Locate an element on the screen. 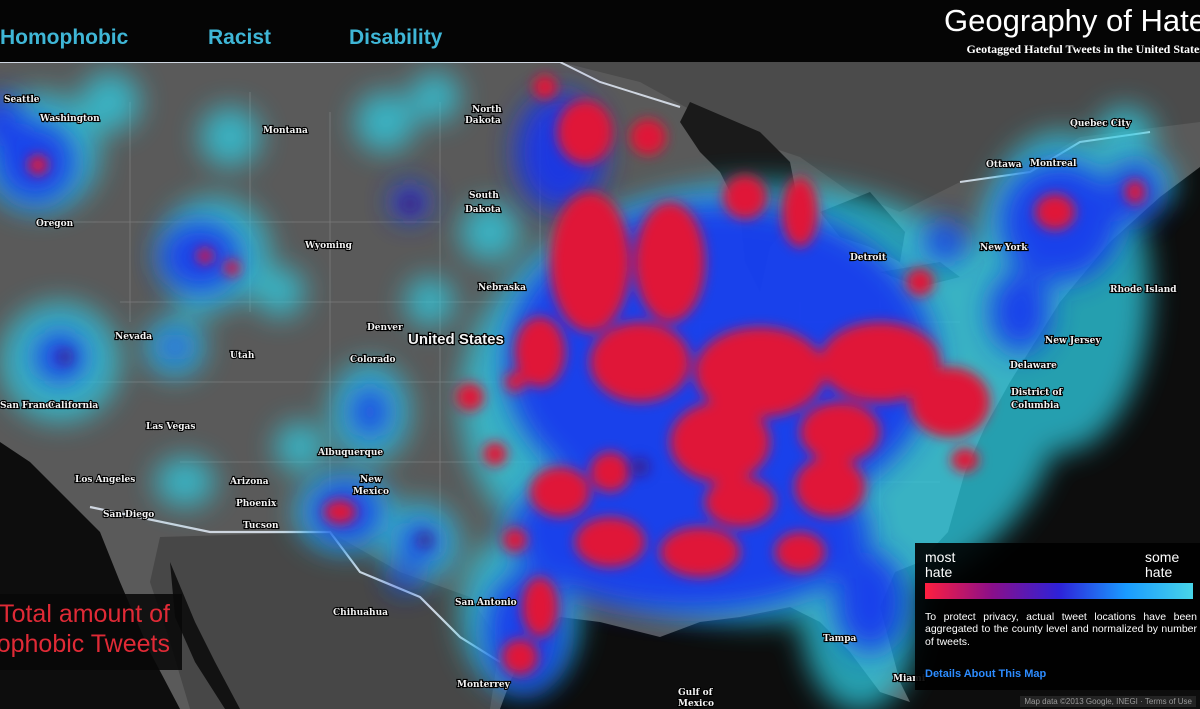  label-montana: Montana is located at coordinates (285, 131).